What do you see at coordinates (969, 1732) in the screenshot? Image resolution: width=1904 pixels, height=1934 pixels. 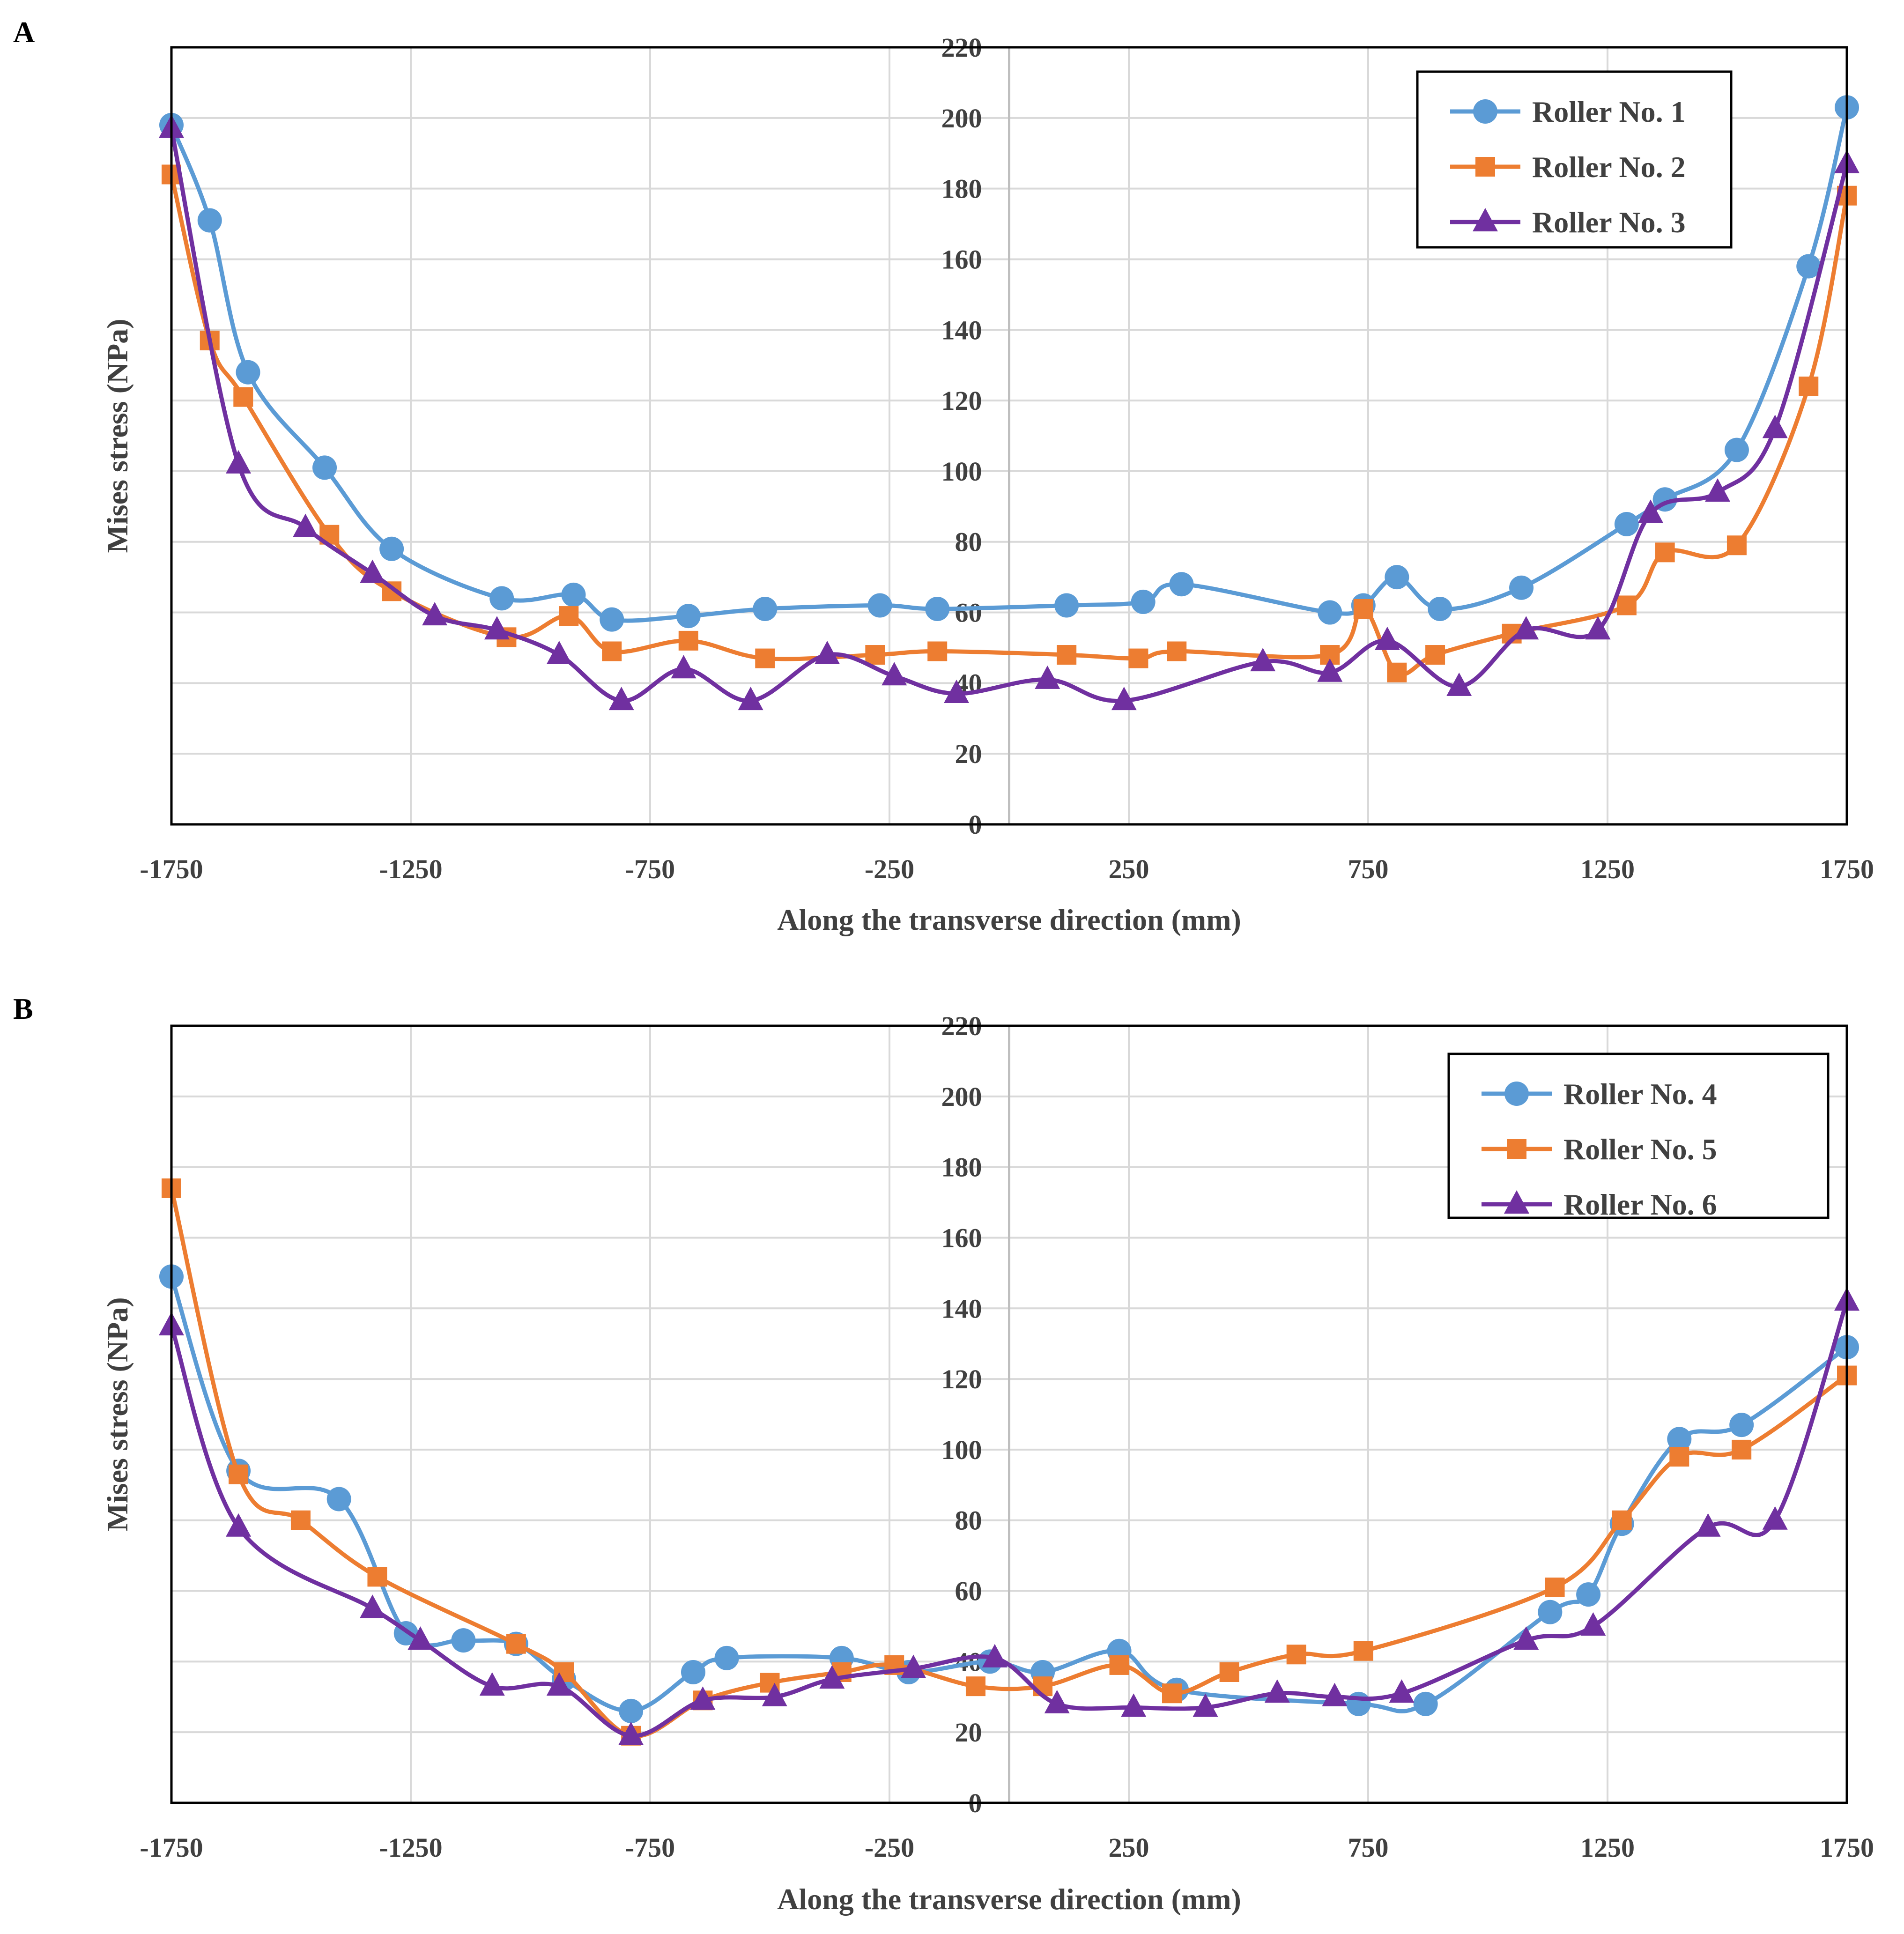 I see `y-tick-label: 20` at bounding box center [969, 1732].